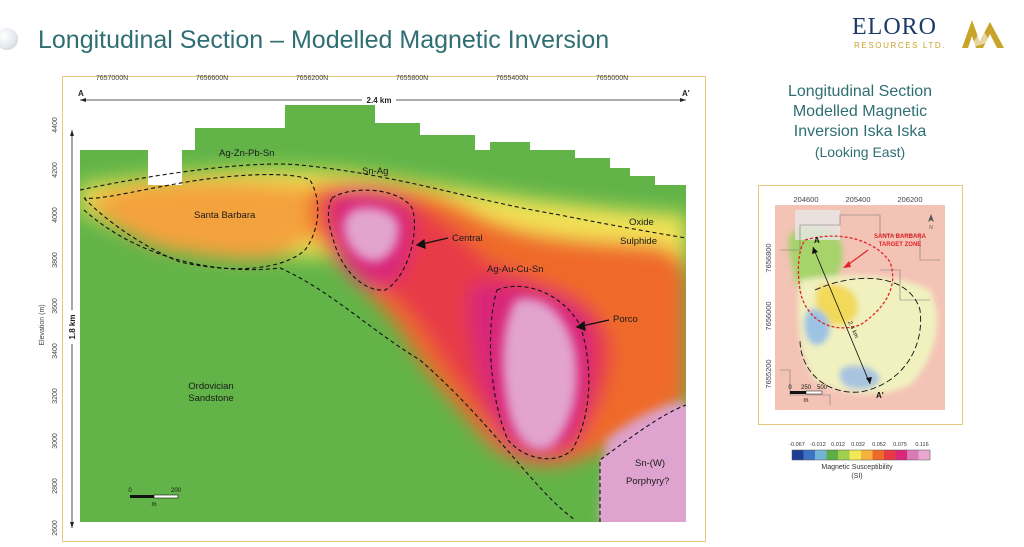 The height and width of the screenshot is (547, 1024). I want to click on label-ordovician: Ordovician, so click(210, 386).